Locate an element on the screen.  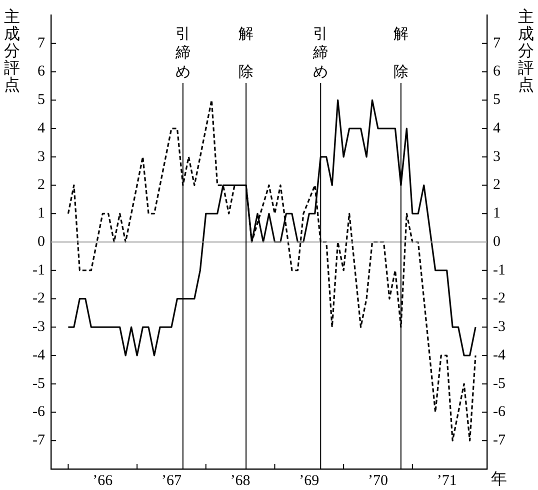
y2-tick-label: 6 is located at coordinates (497, 72).